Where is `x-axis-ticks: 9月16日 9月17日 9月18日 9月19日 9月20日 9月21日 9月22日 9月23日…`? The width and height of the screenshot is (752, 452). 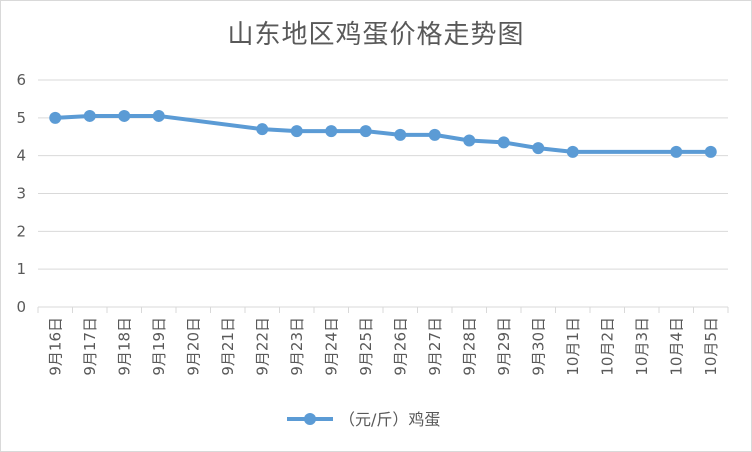 x-axis-ticks: 9月16日 9月17日 9月18日 9月19日 9月20日 9月21日 9月22日 9月23日… is located at coordinates (383, 346).